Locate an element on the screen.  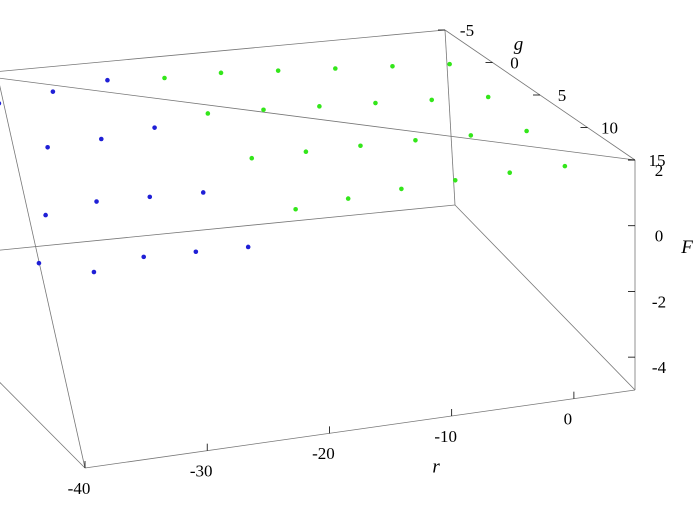
x-tick-label: 0 is located at coordinates (568, 419).